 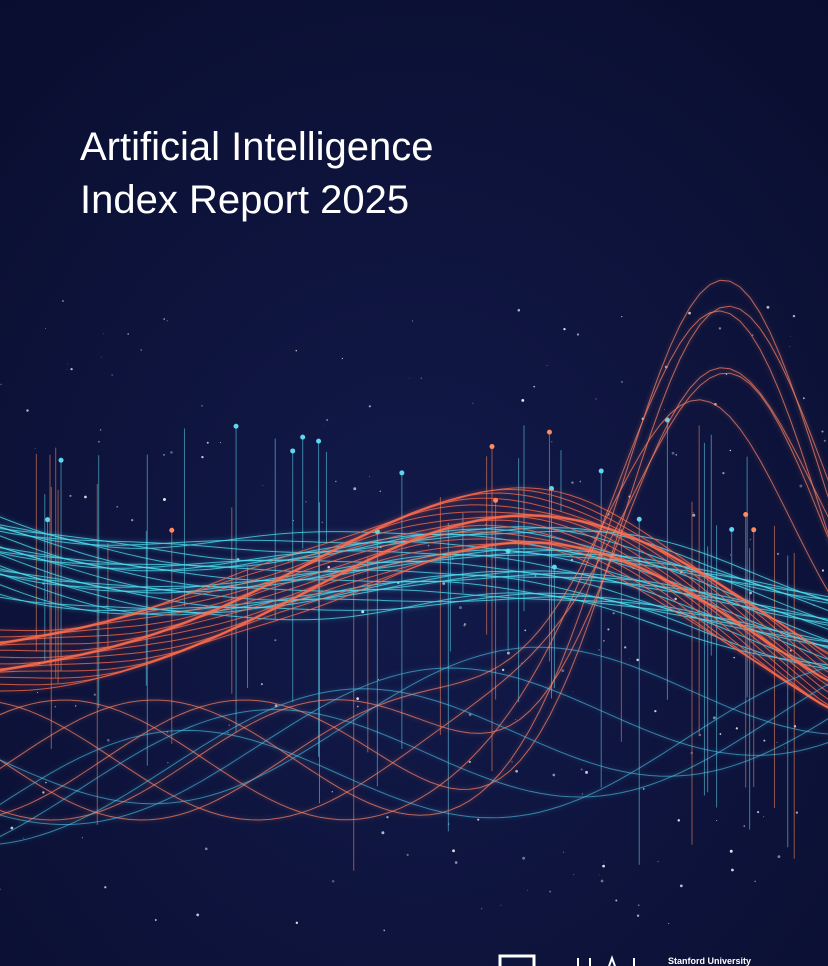 I want to click on logo: Stanford University, so click(x=624, y=960).